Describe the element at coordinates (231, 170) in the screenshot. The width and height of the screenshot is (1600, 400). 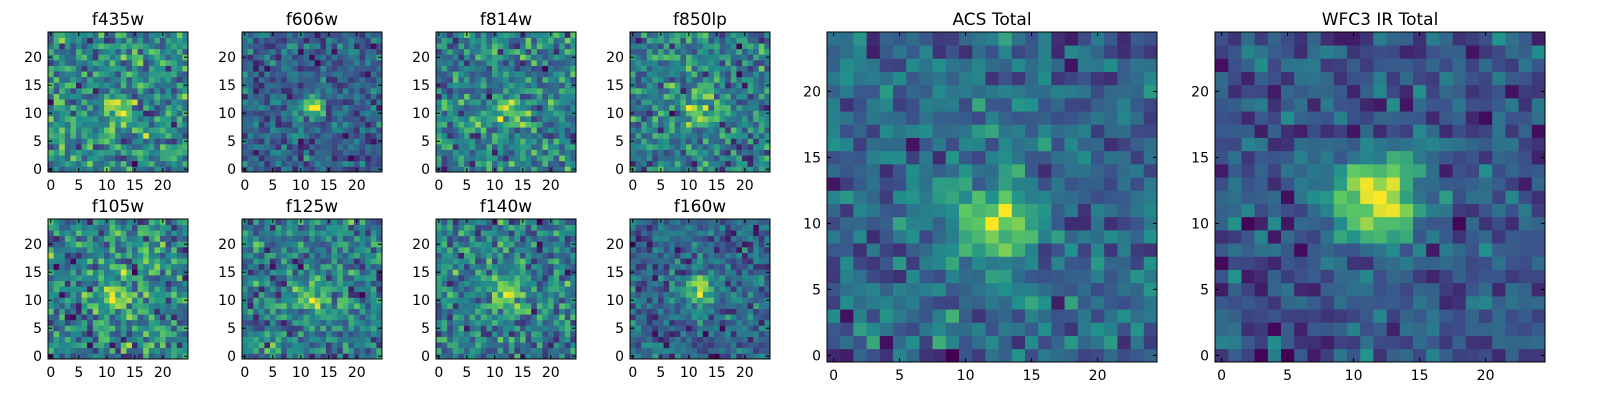
I see `y-tick-label: 0` at that location.